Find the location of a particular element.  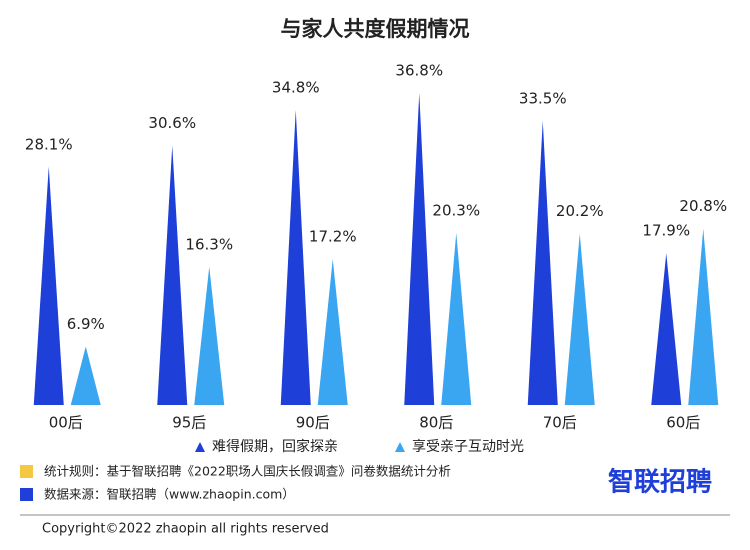

legend-label: 难得假期，回家探亲 is located at coordinates (275, 446).